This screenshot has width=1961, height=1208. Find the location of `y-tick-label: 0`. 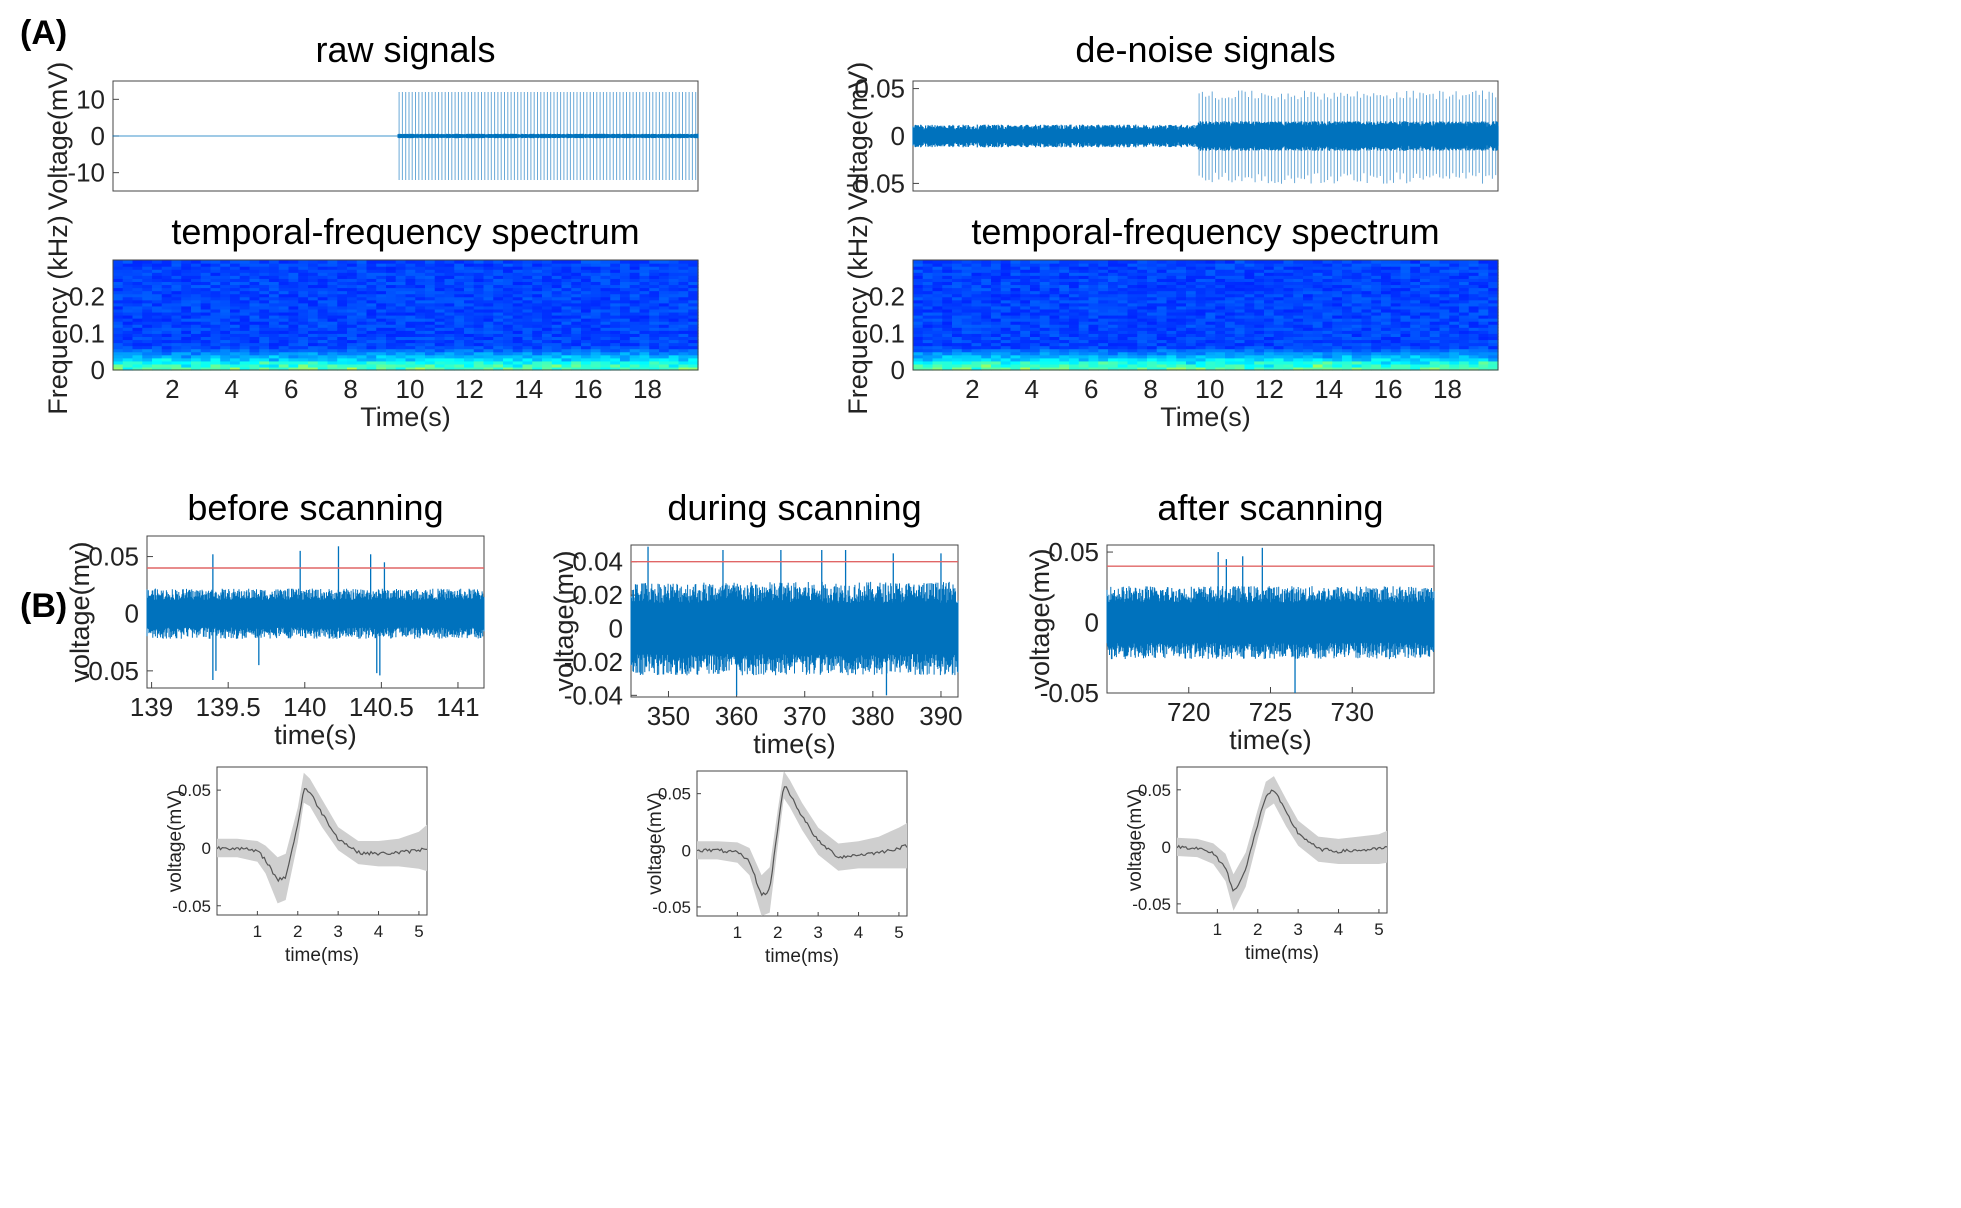

y-tick-label: 0 is located at coordinates (1166, 847).